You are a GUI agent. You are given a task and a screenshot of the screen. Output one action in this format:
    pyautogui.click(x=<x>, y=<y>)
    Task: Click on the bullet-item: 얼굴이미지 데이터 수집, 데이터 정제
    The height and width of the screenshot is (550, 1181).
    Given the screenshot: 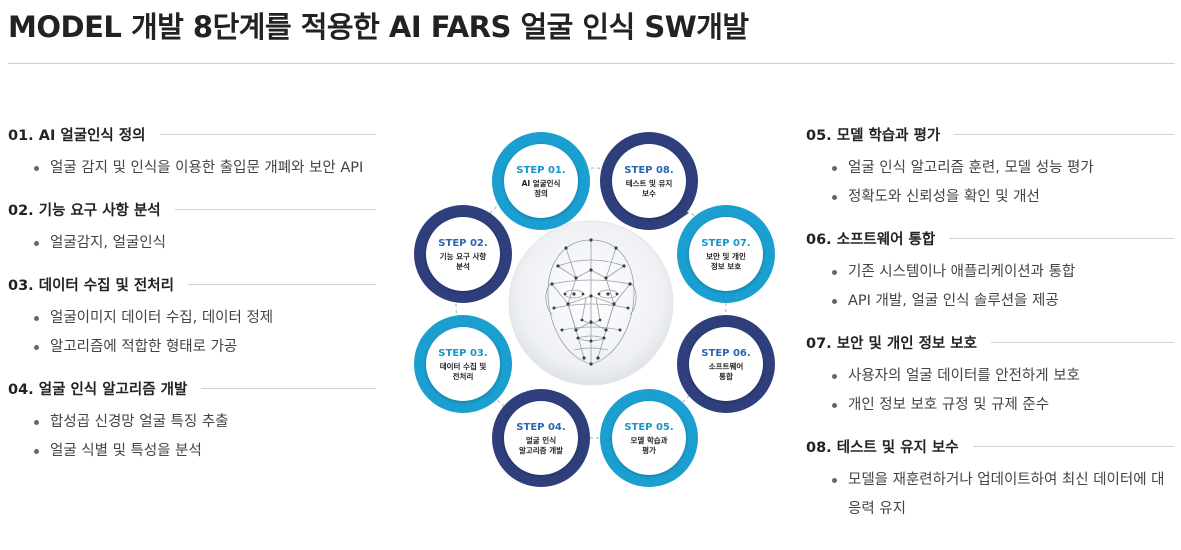 What is the action you would take?
    pyautogui.click(x=203, y=318)
    